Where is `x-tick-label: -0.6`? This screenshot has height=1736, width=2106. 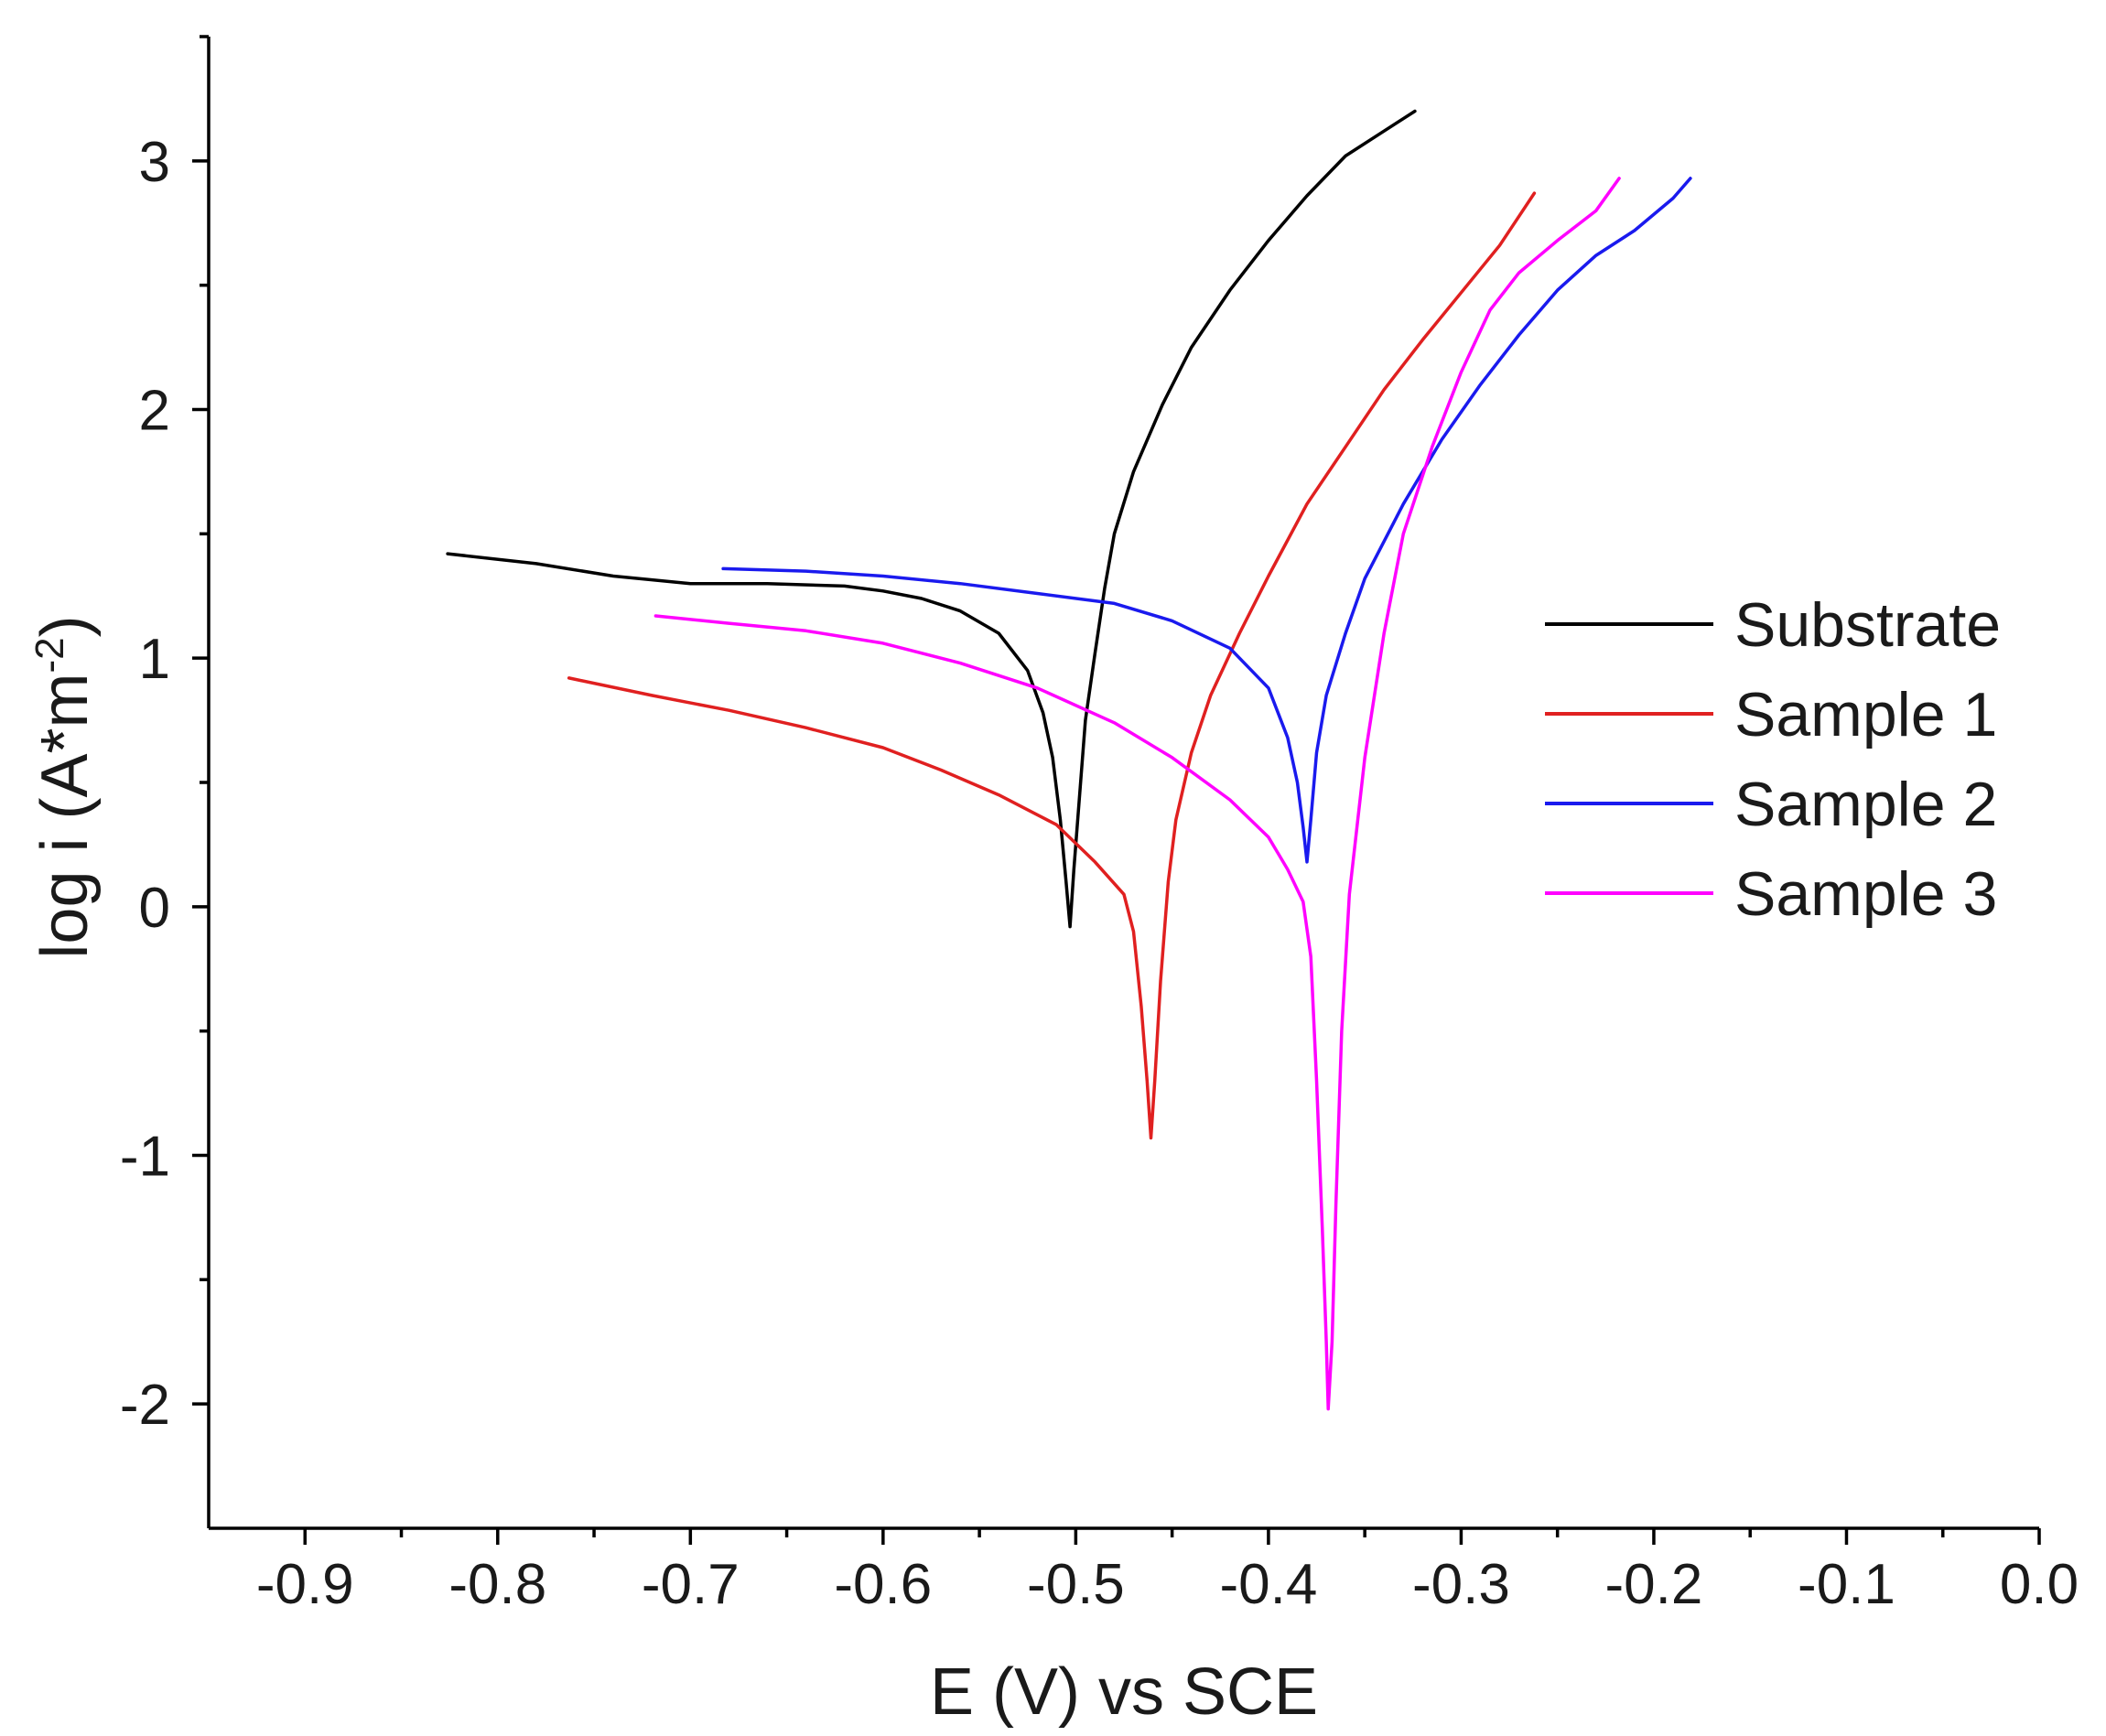
x-tick-label: -0.6 is located at coordinates (883, 1585).